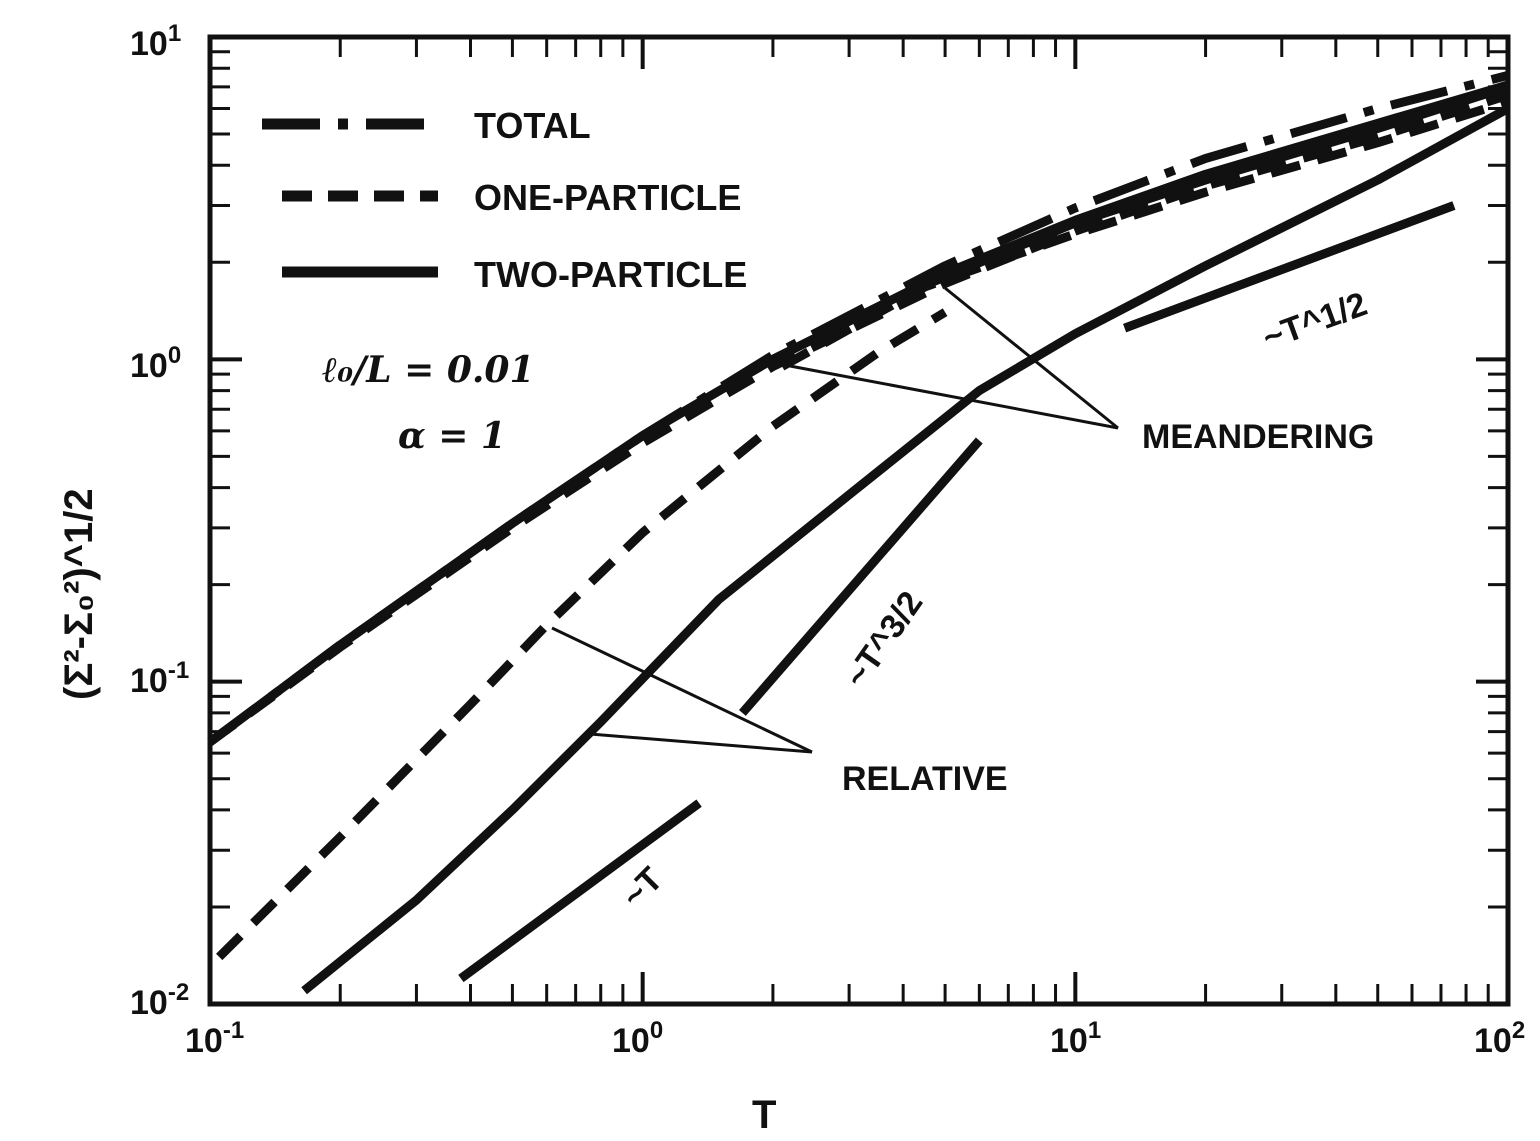  Describe the element at coordinates (155, 41) in the screenshot. I see `y-tick-label: 10¹` at that location.